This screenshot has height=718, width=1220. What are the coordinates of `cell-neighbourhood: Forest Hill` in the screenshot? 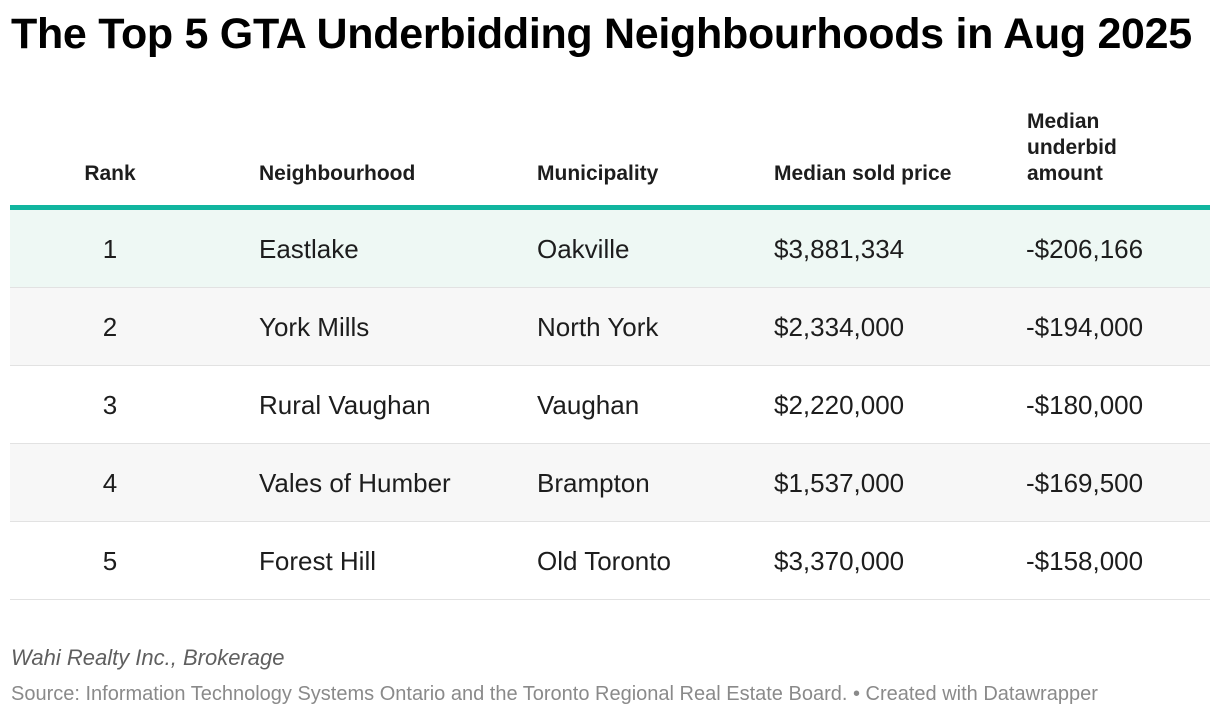 It's located at (318, 561).